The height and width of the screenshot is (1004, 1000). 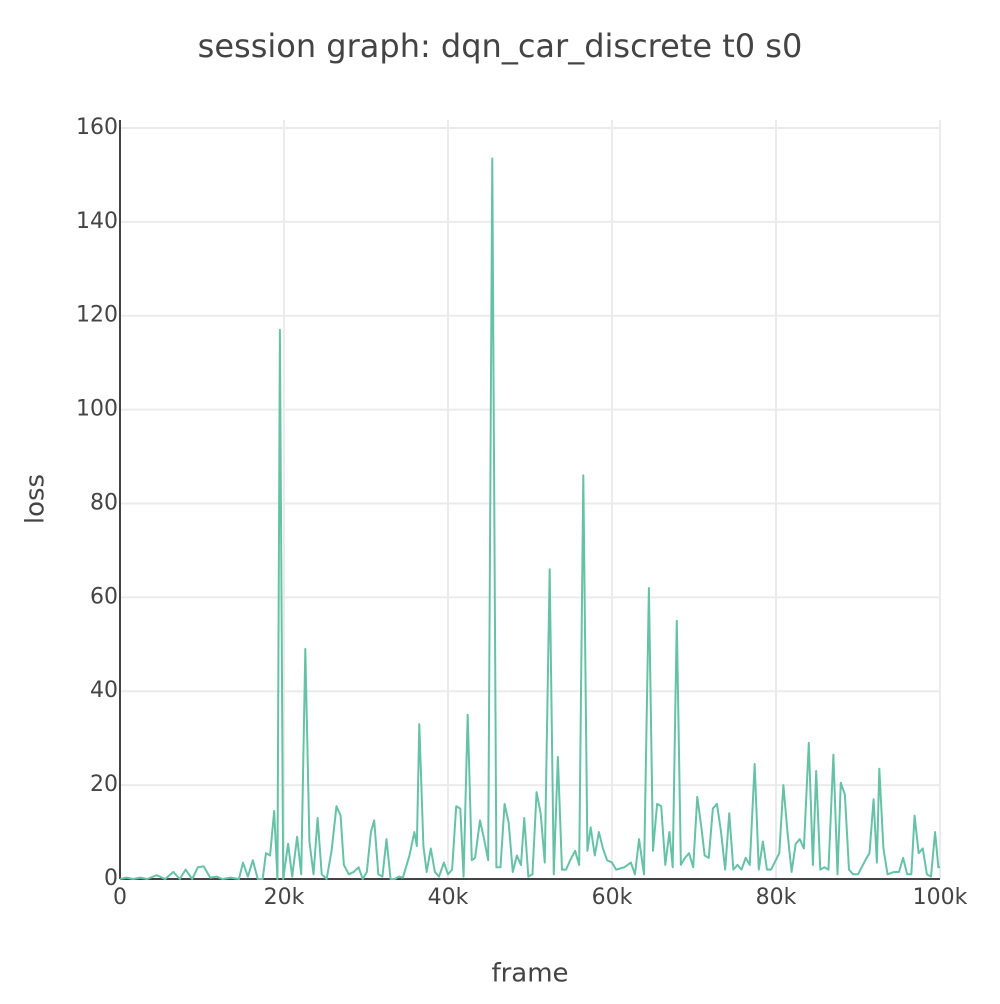 I want to click on y-tick-label: 80, so click(x=104, y=502).